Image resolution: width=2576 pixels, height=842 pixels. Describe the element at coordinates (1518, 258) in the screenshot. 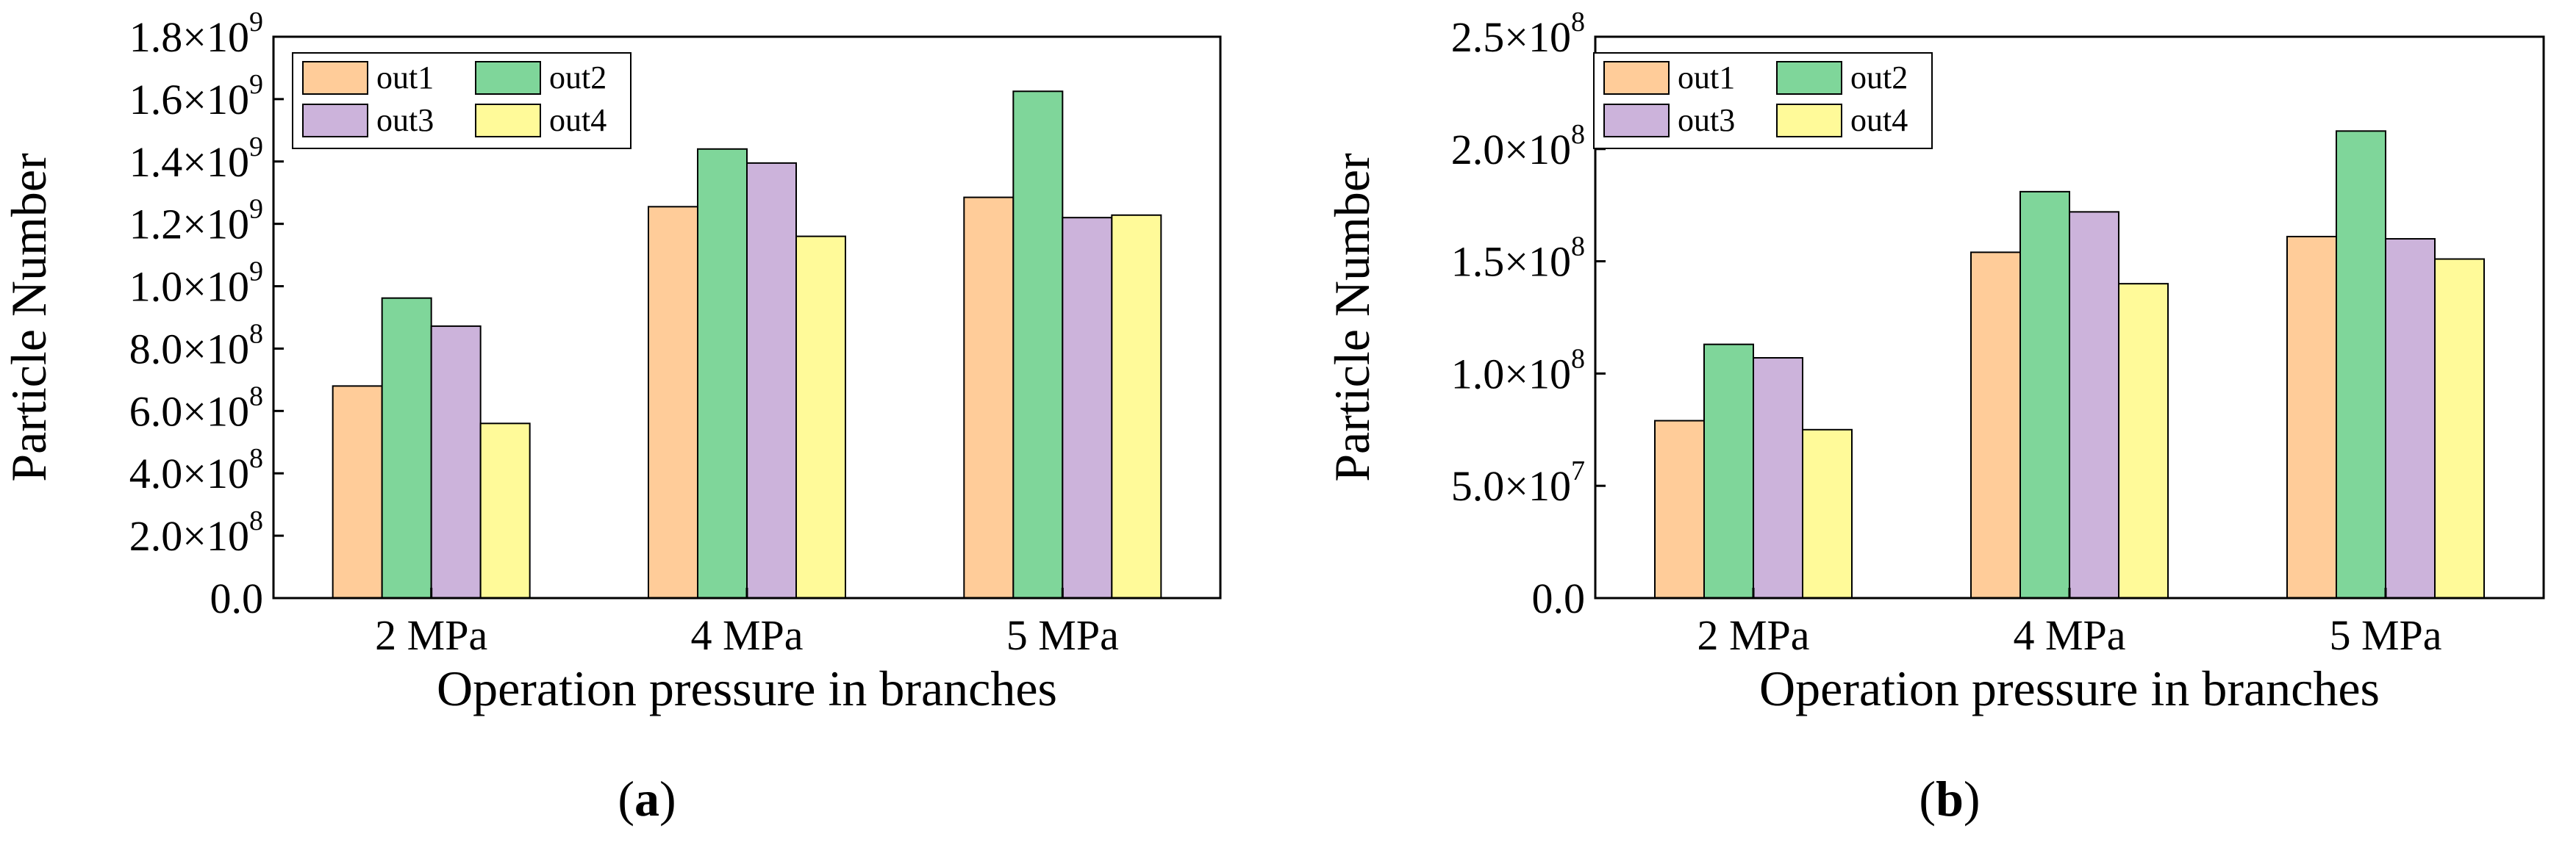

I see `y-tick-label: 1.5×10⁸` at that location.